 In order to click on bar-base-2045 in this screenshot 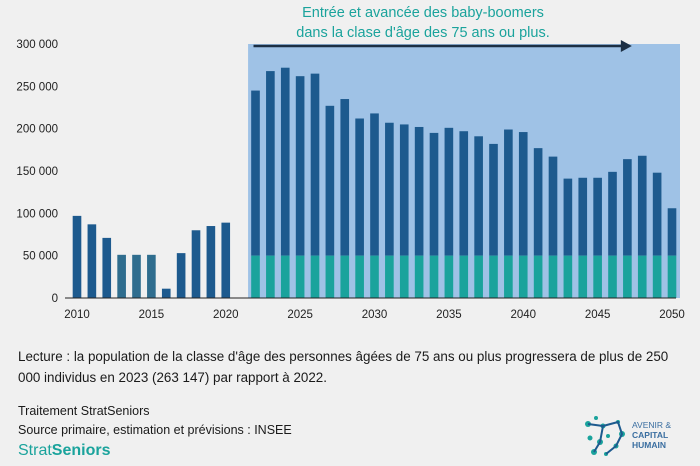, I will do `click(597, 276)`.